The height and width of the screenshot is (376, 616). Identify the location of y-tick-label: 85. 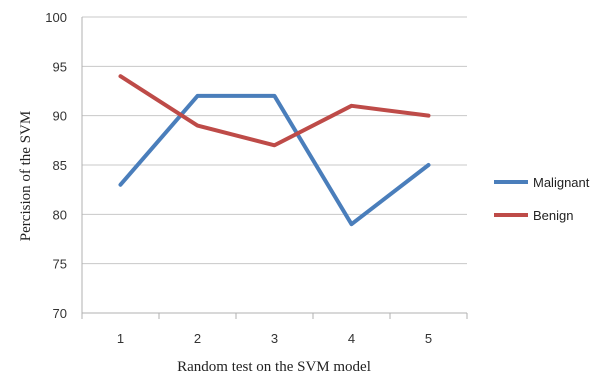
(60, 165).